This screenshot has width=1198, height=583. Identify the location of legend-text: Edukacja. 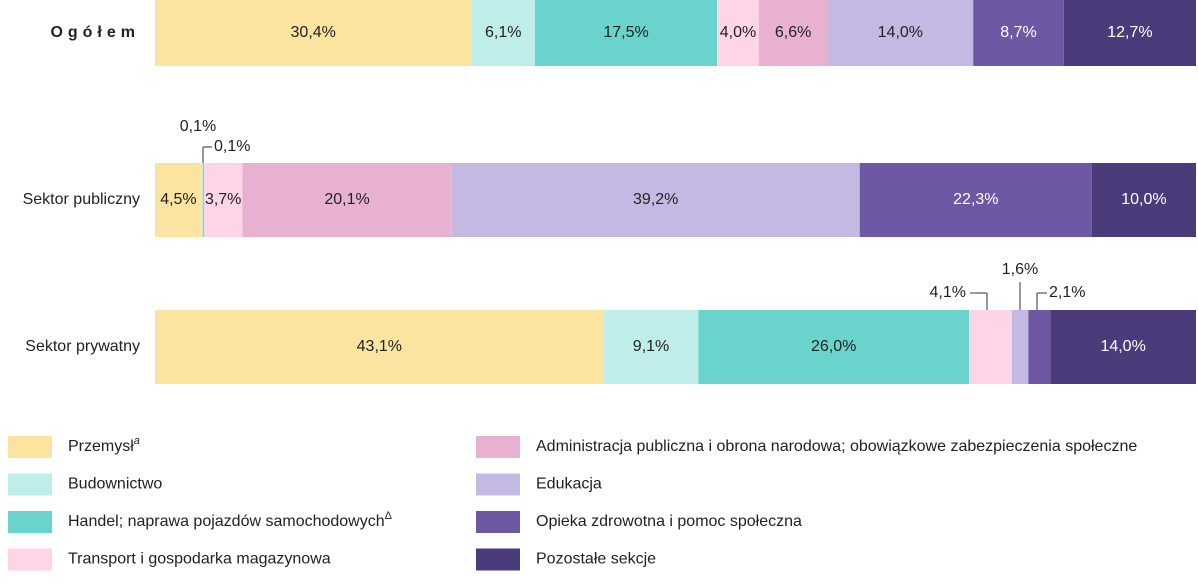
(569, 484).